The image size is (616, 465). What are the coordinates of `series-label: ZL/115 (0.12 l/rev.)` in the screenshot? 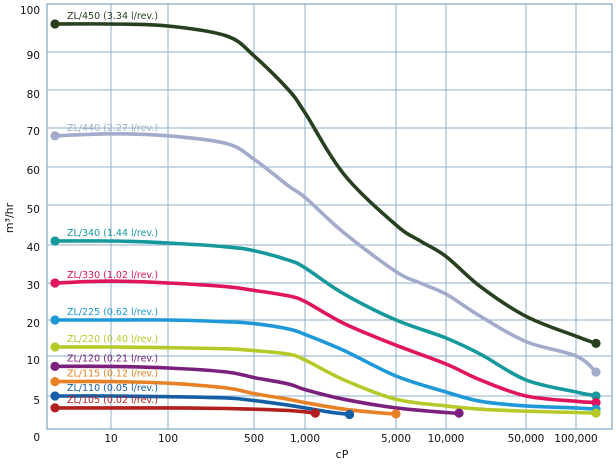 It's located at (112, 374).